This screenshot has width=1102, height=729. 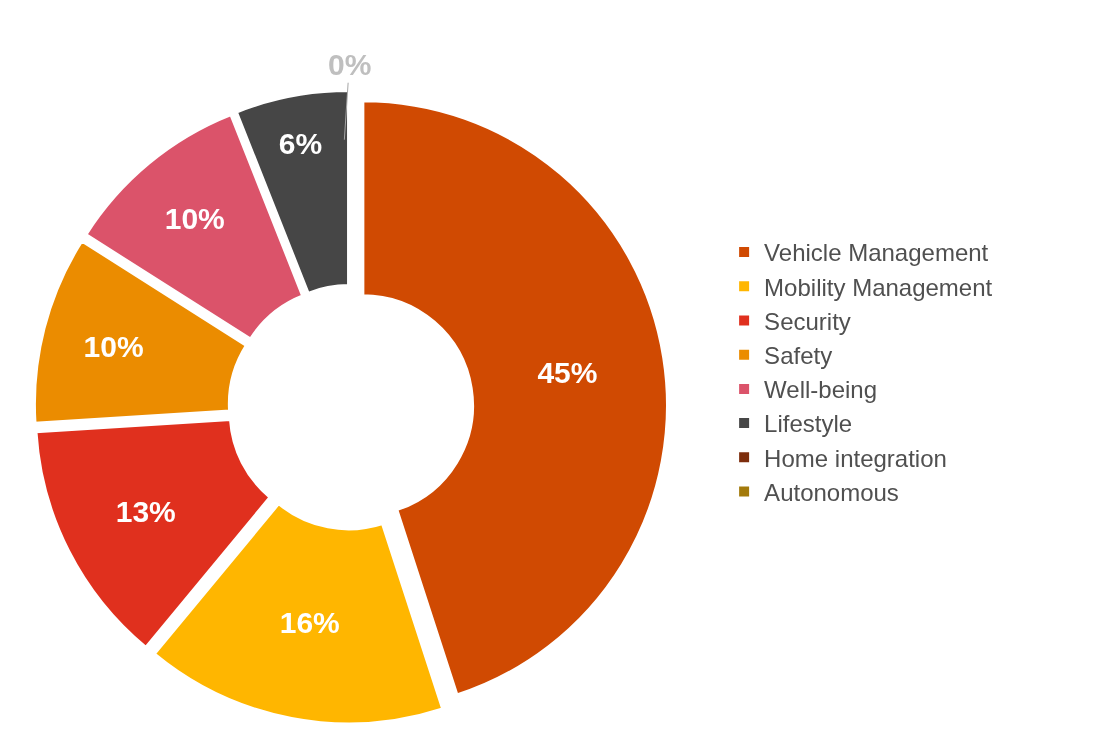 What do you see at coordinates (798, 356) in the screenshot?
I see `legend-label: Safety` at bounding box center [798, 356].